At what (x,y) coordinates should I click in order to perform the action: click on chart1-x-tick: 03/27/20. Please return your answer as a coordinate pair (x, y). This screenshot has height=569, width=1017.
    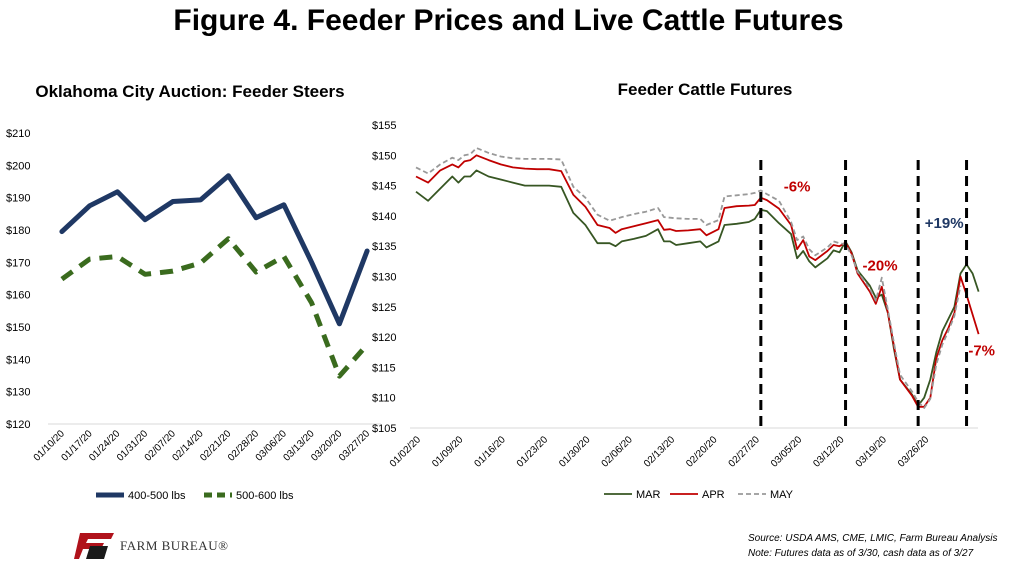
    Looking at the image, I should click on (355, 446).